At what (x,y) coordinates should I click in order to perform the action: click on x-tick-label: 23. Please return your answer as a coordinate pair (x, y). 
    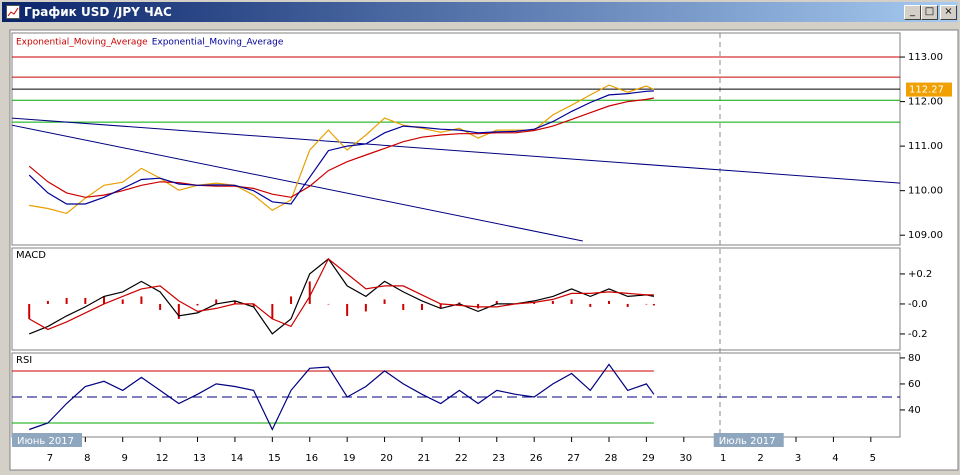
    Looking at the image, I should click on (498, 458).